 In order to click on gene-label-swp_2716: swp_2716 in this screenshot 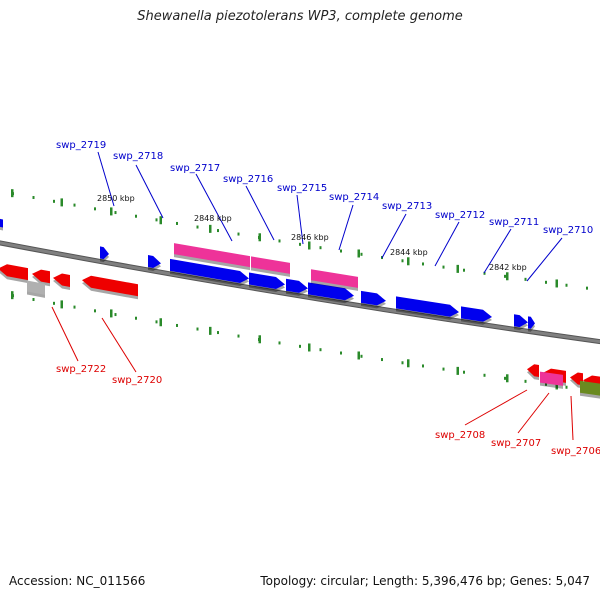, I will do `click(248, 179)`.